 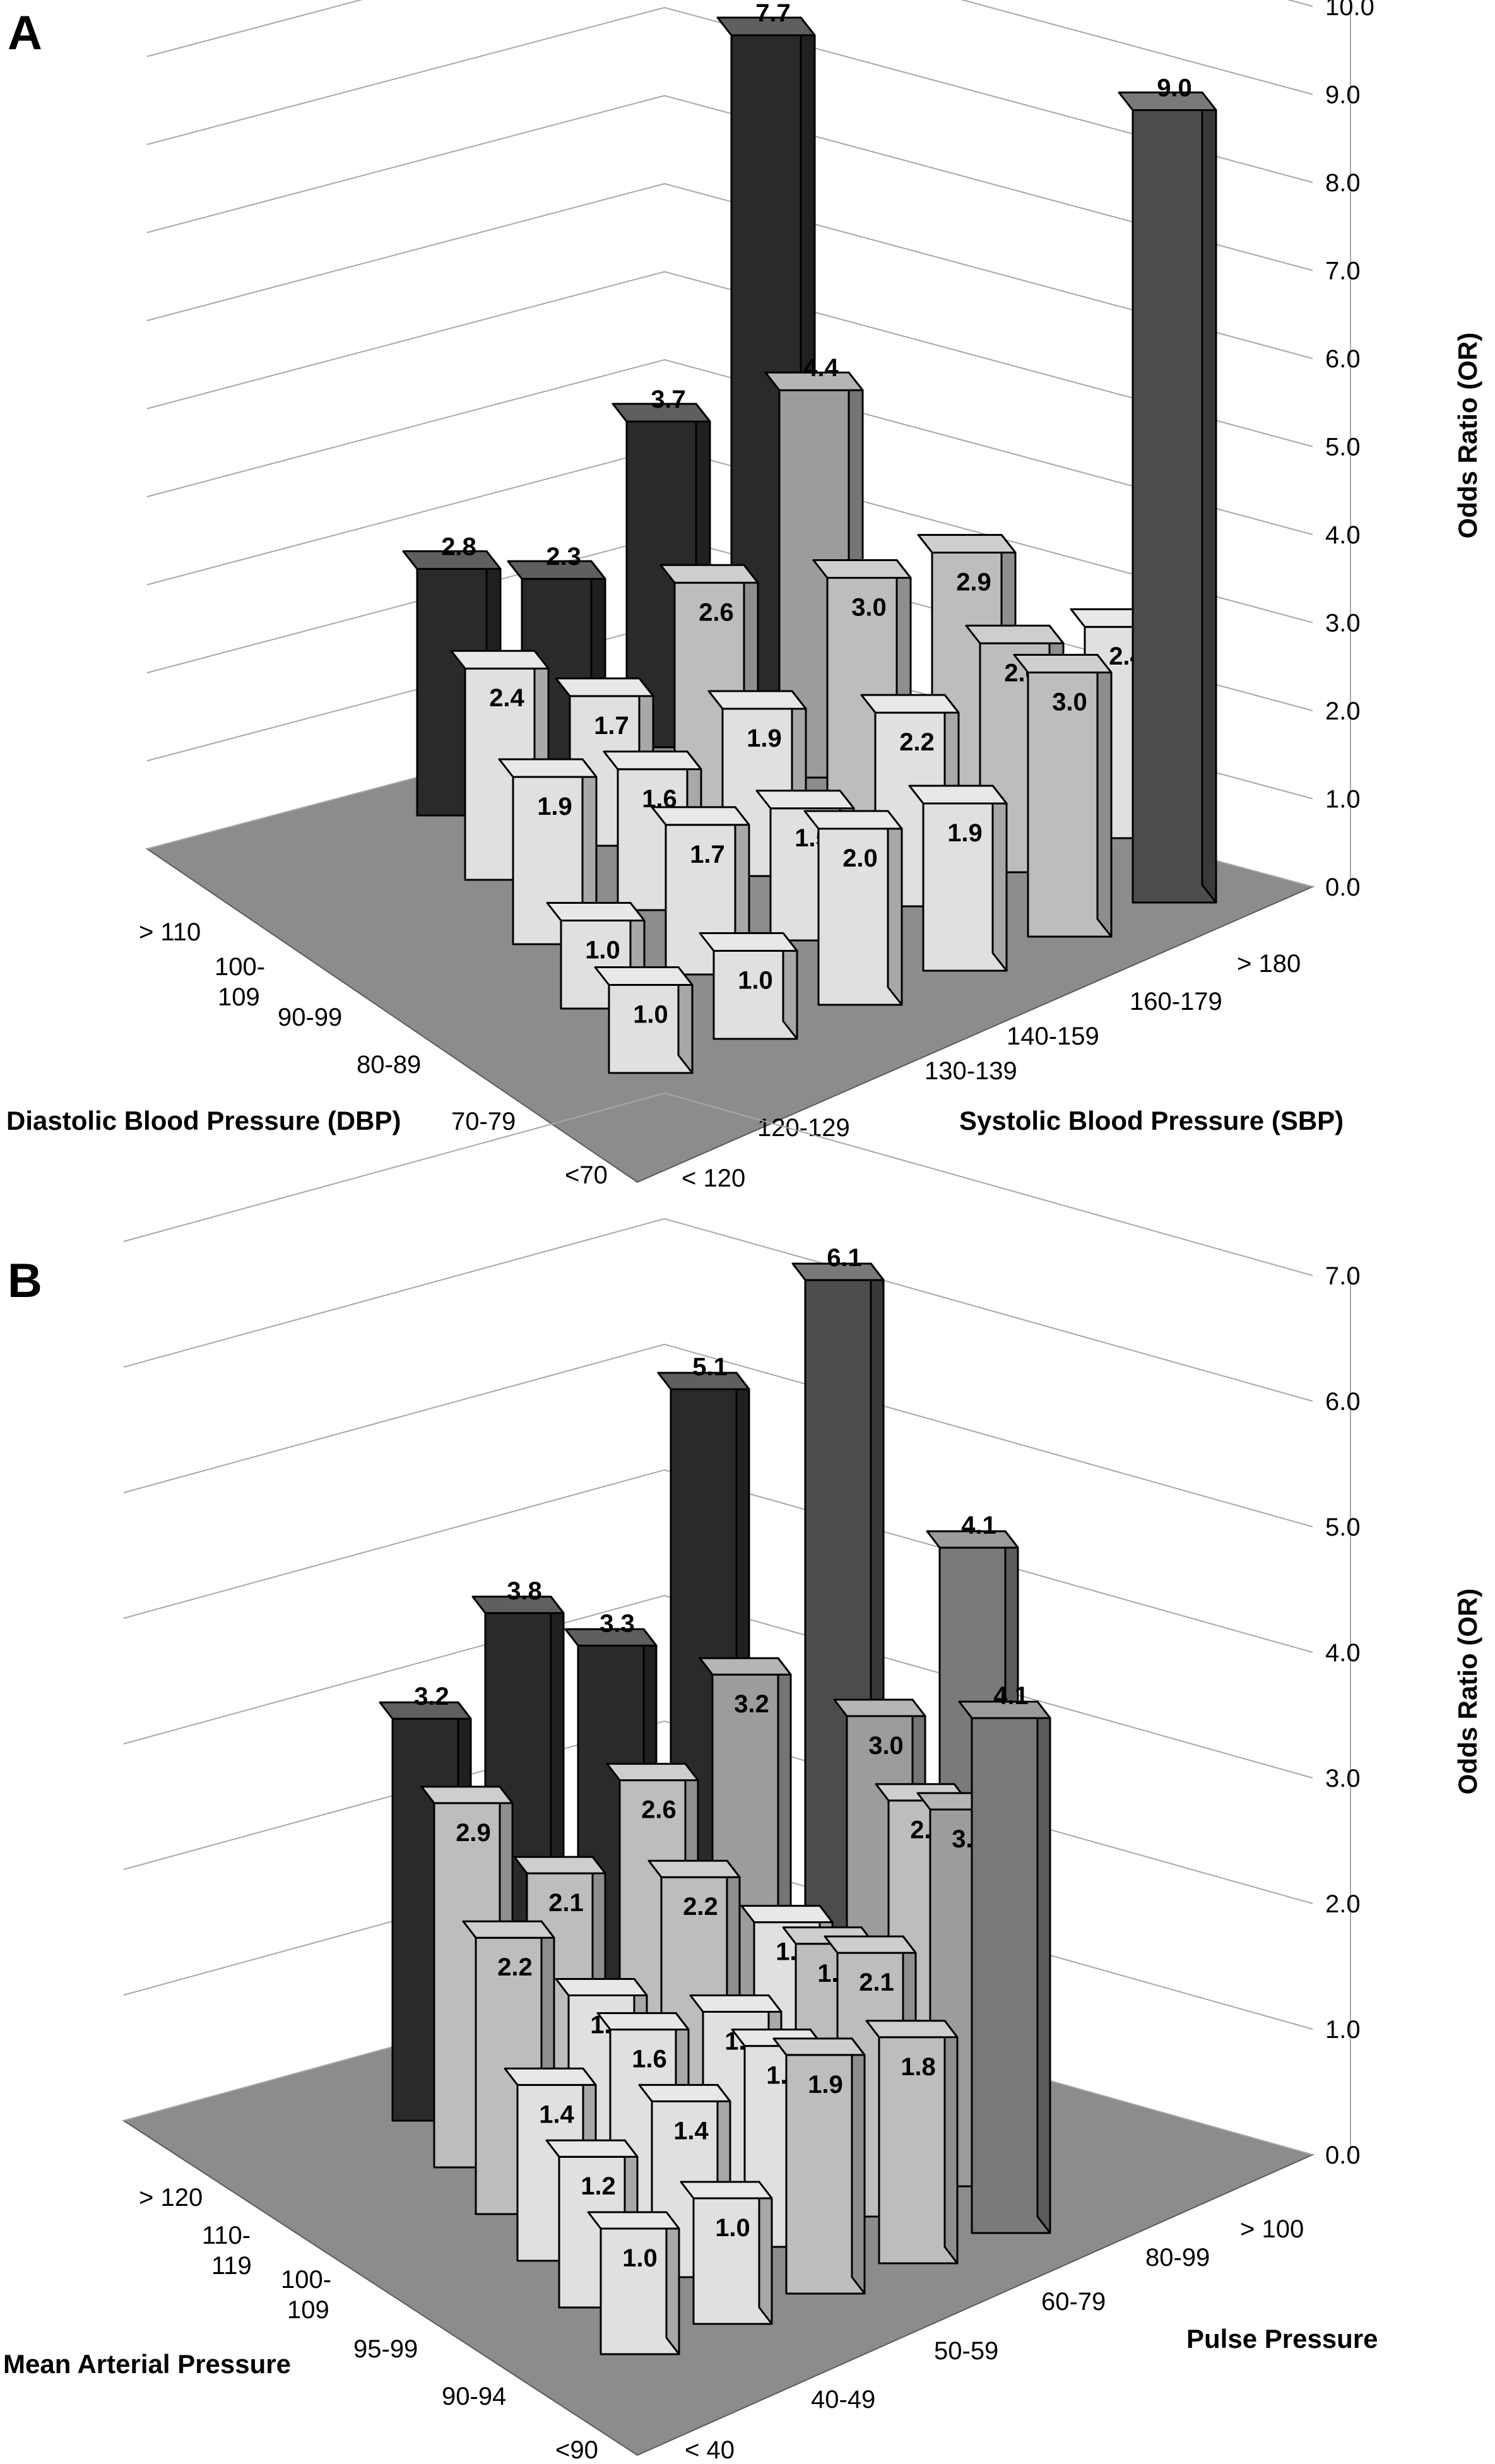 What do you see at coordinates (958, 879) in the screenshot?
I see `bar: 1.9` at bounding box center [958, 879].